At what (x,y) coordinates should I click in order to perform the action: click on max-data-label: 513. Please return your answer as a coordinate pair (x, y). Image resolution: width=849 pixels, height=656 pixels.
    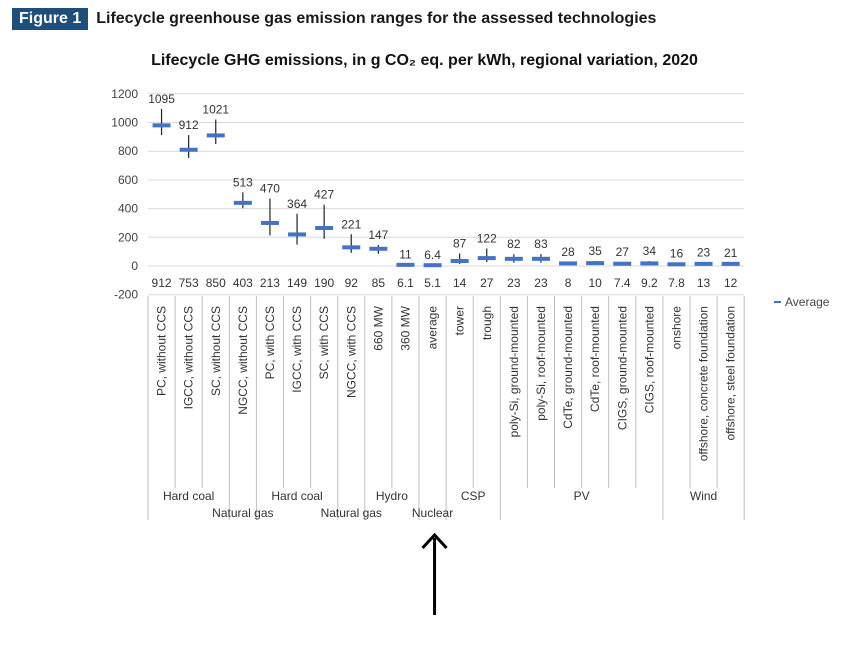
    Looking at the image, I should click on (243, 182).